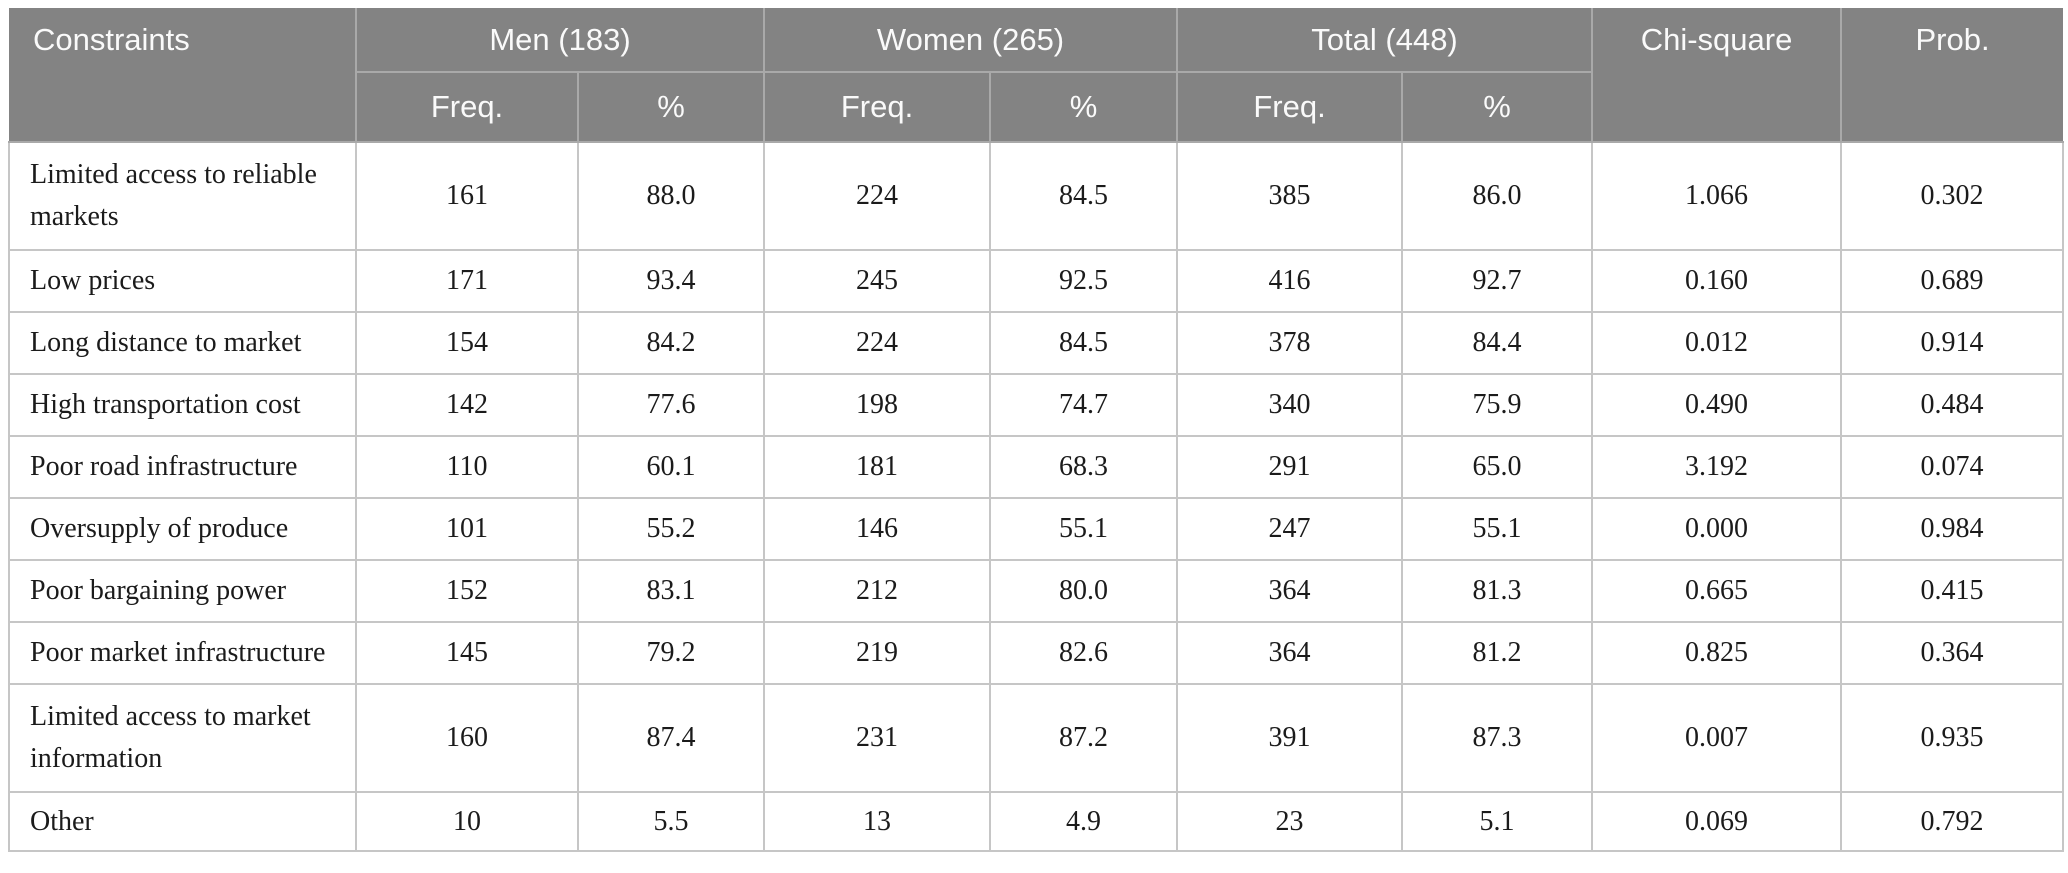 This screenshot has width=2068, height=873. What do you see at coordinates (1084, 281) in the screenshot?
I see `value-cell: 92.5` at bounding box center [1084, 281].